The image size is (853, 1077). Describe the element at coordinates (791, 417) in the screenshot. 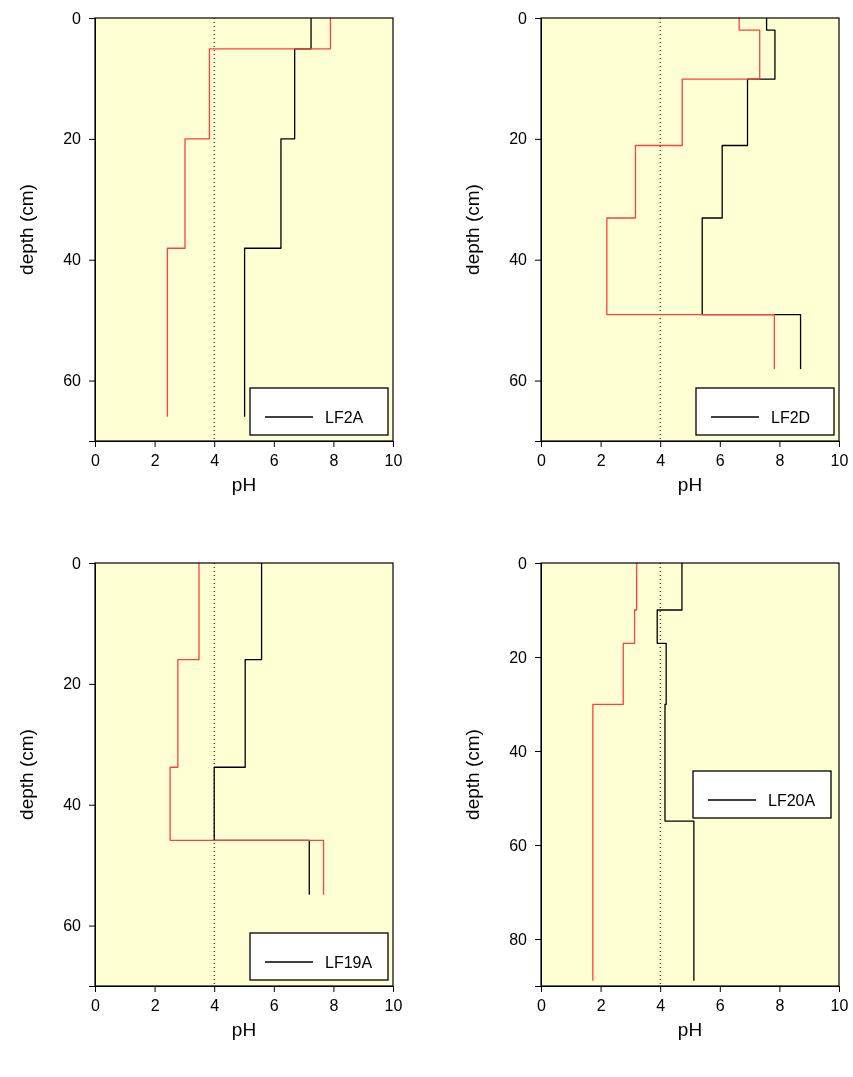

I see `legend-label: LF2D` at that location.